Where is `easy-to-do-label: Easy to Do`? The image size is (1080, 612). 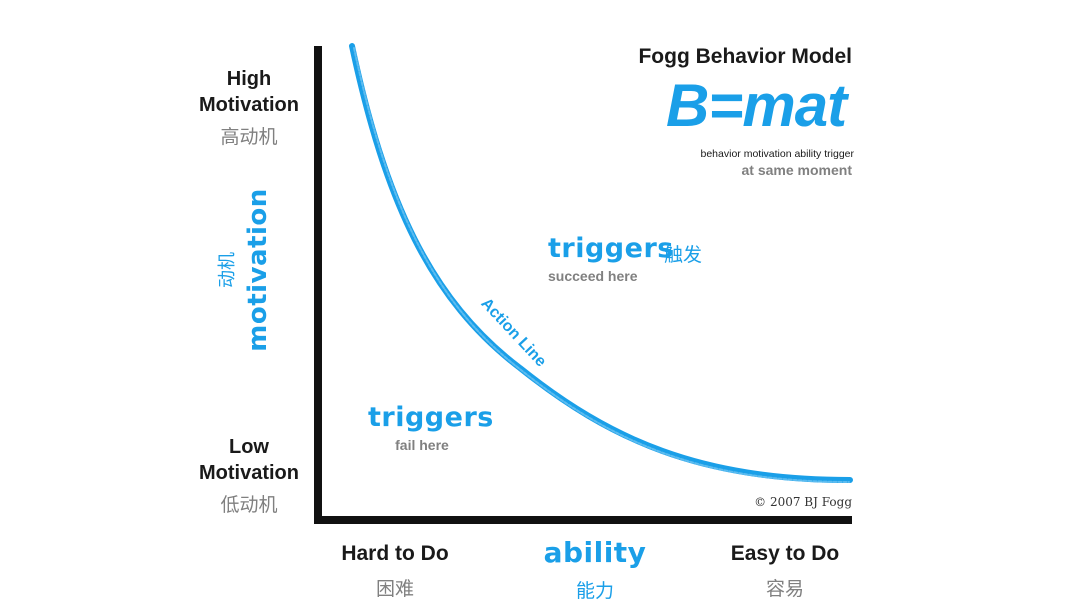 easy-to-do-label: Easy to Do is located at coordinates (785, 553).